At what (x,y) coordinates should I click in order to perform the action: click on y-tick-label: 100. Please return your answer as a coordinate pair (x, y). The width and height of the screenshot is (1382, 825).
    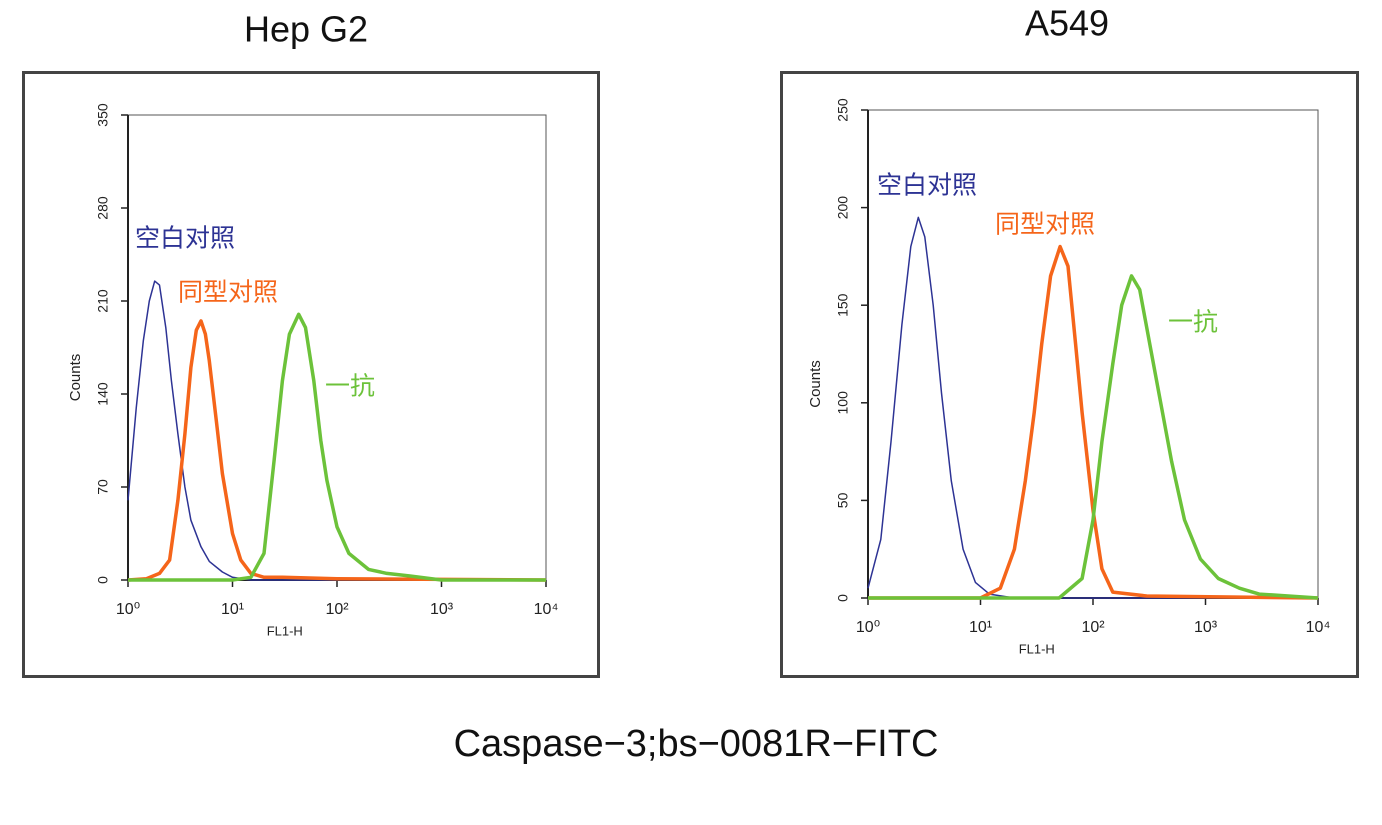
    Looking at the image, I should click on (843, 403).